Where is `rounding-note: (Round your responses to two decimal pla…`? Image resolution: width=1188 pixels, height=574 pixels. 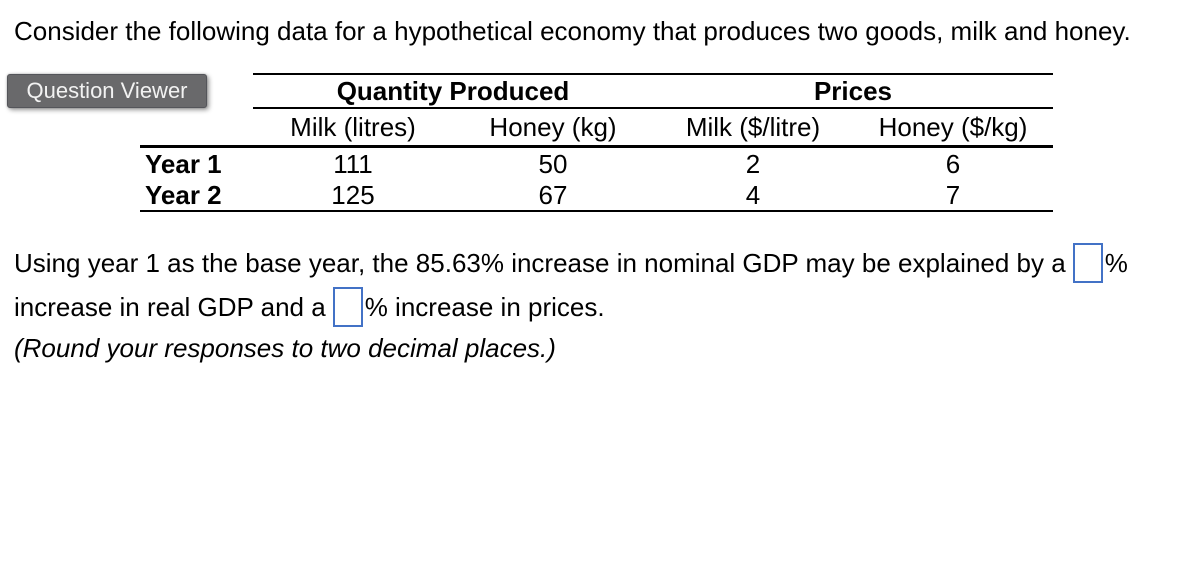 rounding-note: (Round your responses to two decimal pla… is located at coordinates (285, 348).